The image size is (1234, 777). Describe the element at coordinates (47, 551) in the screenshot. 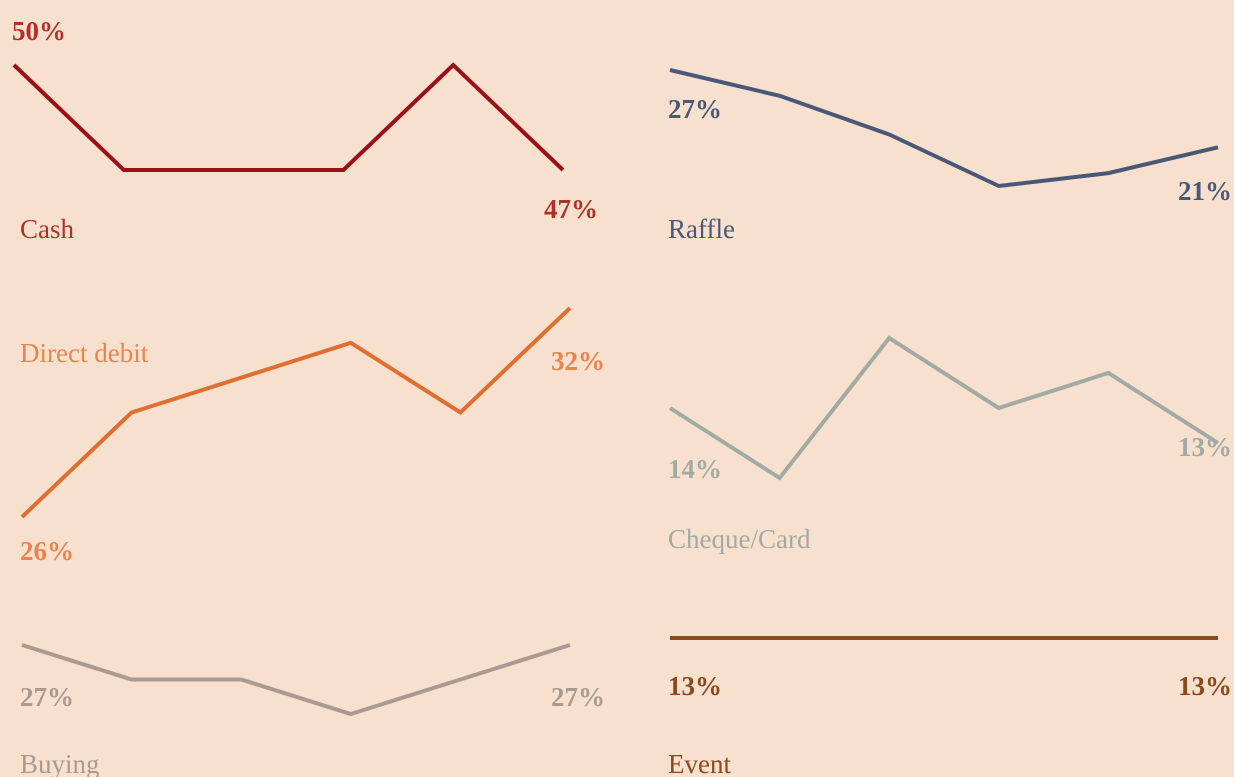

I see `value-label: 26%` at that location.